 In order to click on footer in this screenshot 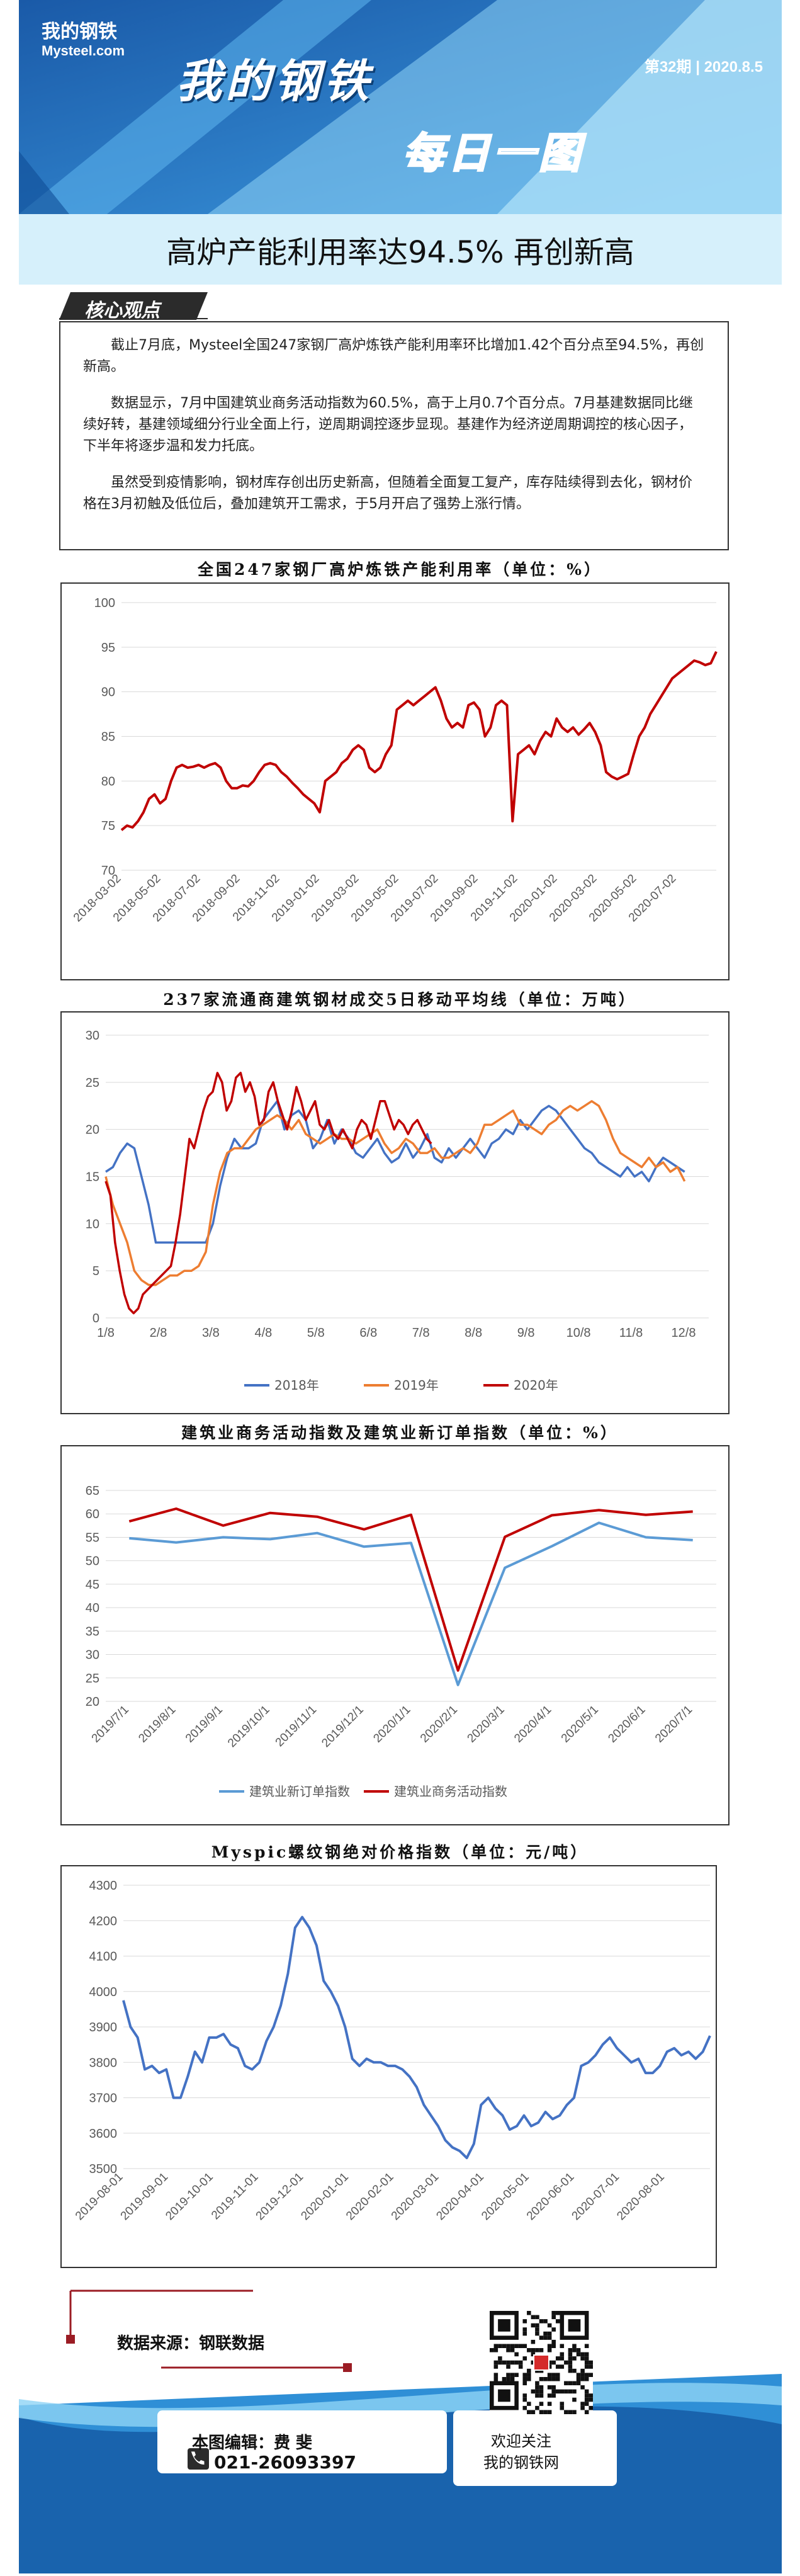, I will do `click(400, 2426)`.